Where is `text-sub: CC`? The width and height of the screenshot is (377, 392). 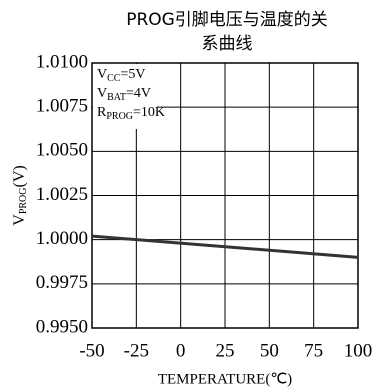 text-sub: CC is located at coordinates (114, 78).